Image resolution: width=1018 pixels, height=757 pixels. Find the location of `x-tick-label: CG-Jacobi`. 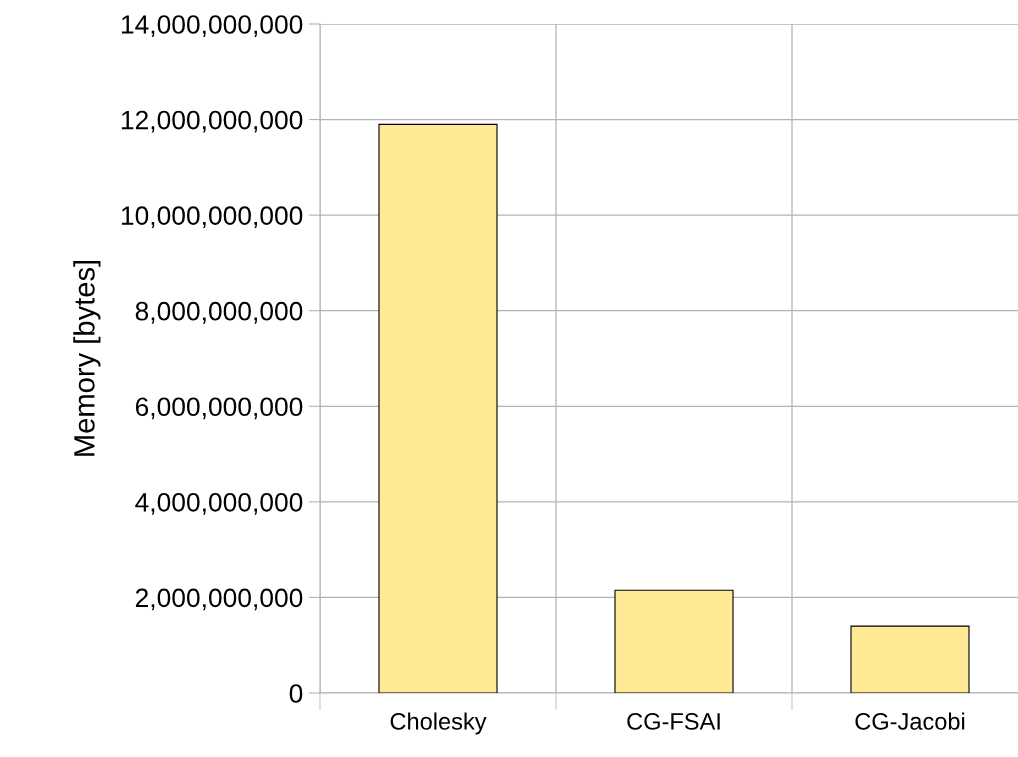

x-tick-label: CG-Jacobi is located at coordinates (910, 721).